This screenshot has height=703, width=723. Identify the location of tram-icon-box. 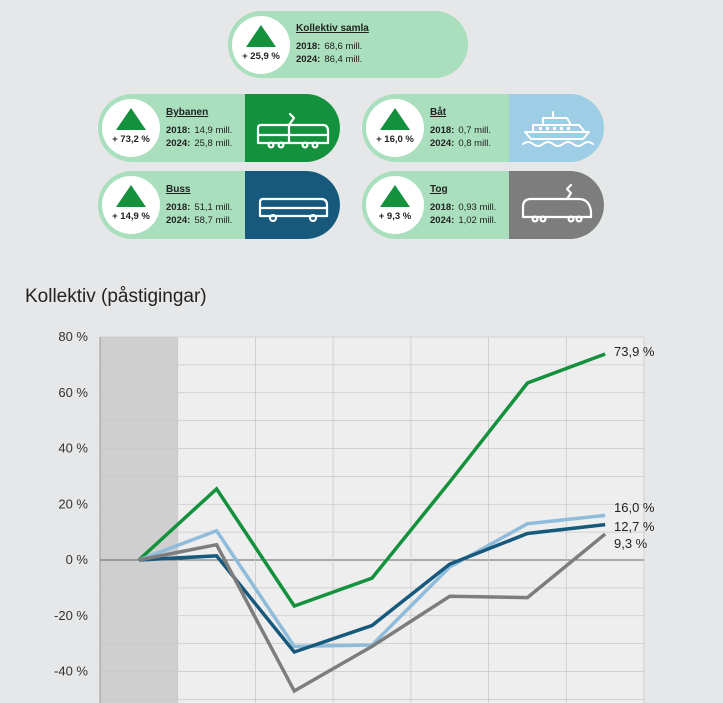
(292, 128).